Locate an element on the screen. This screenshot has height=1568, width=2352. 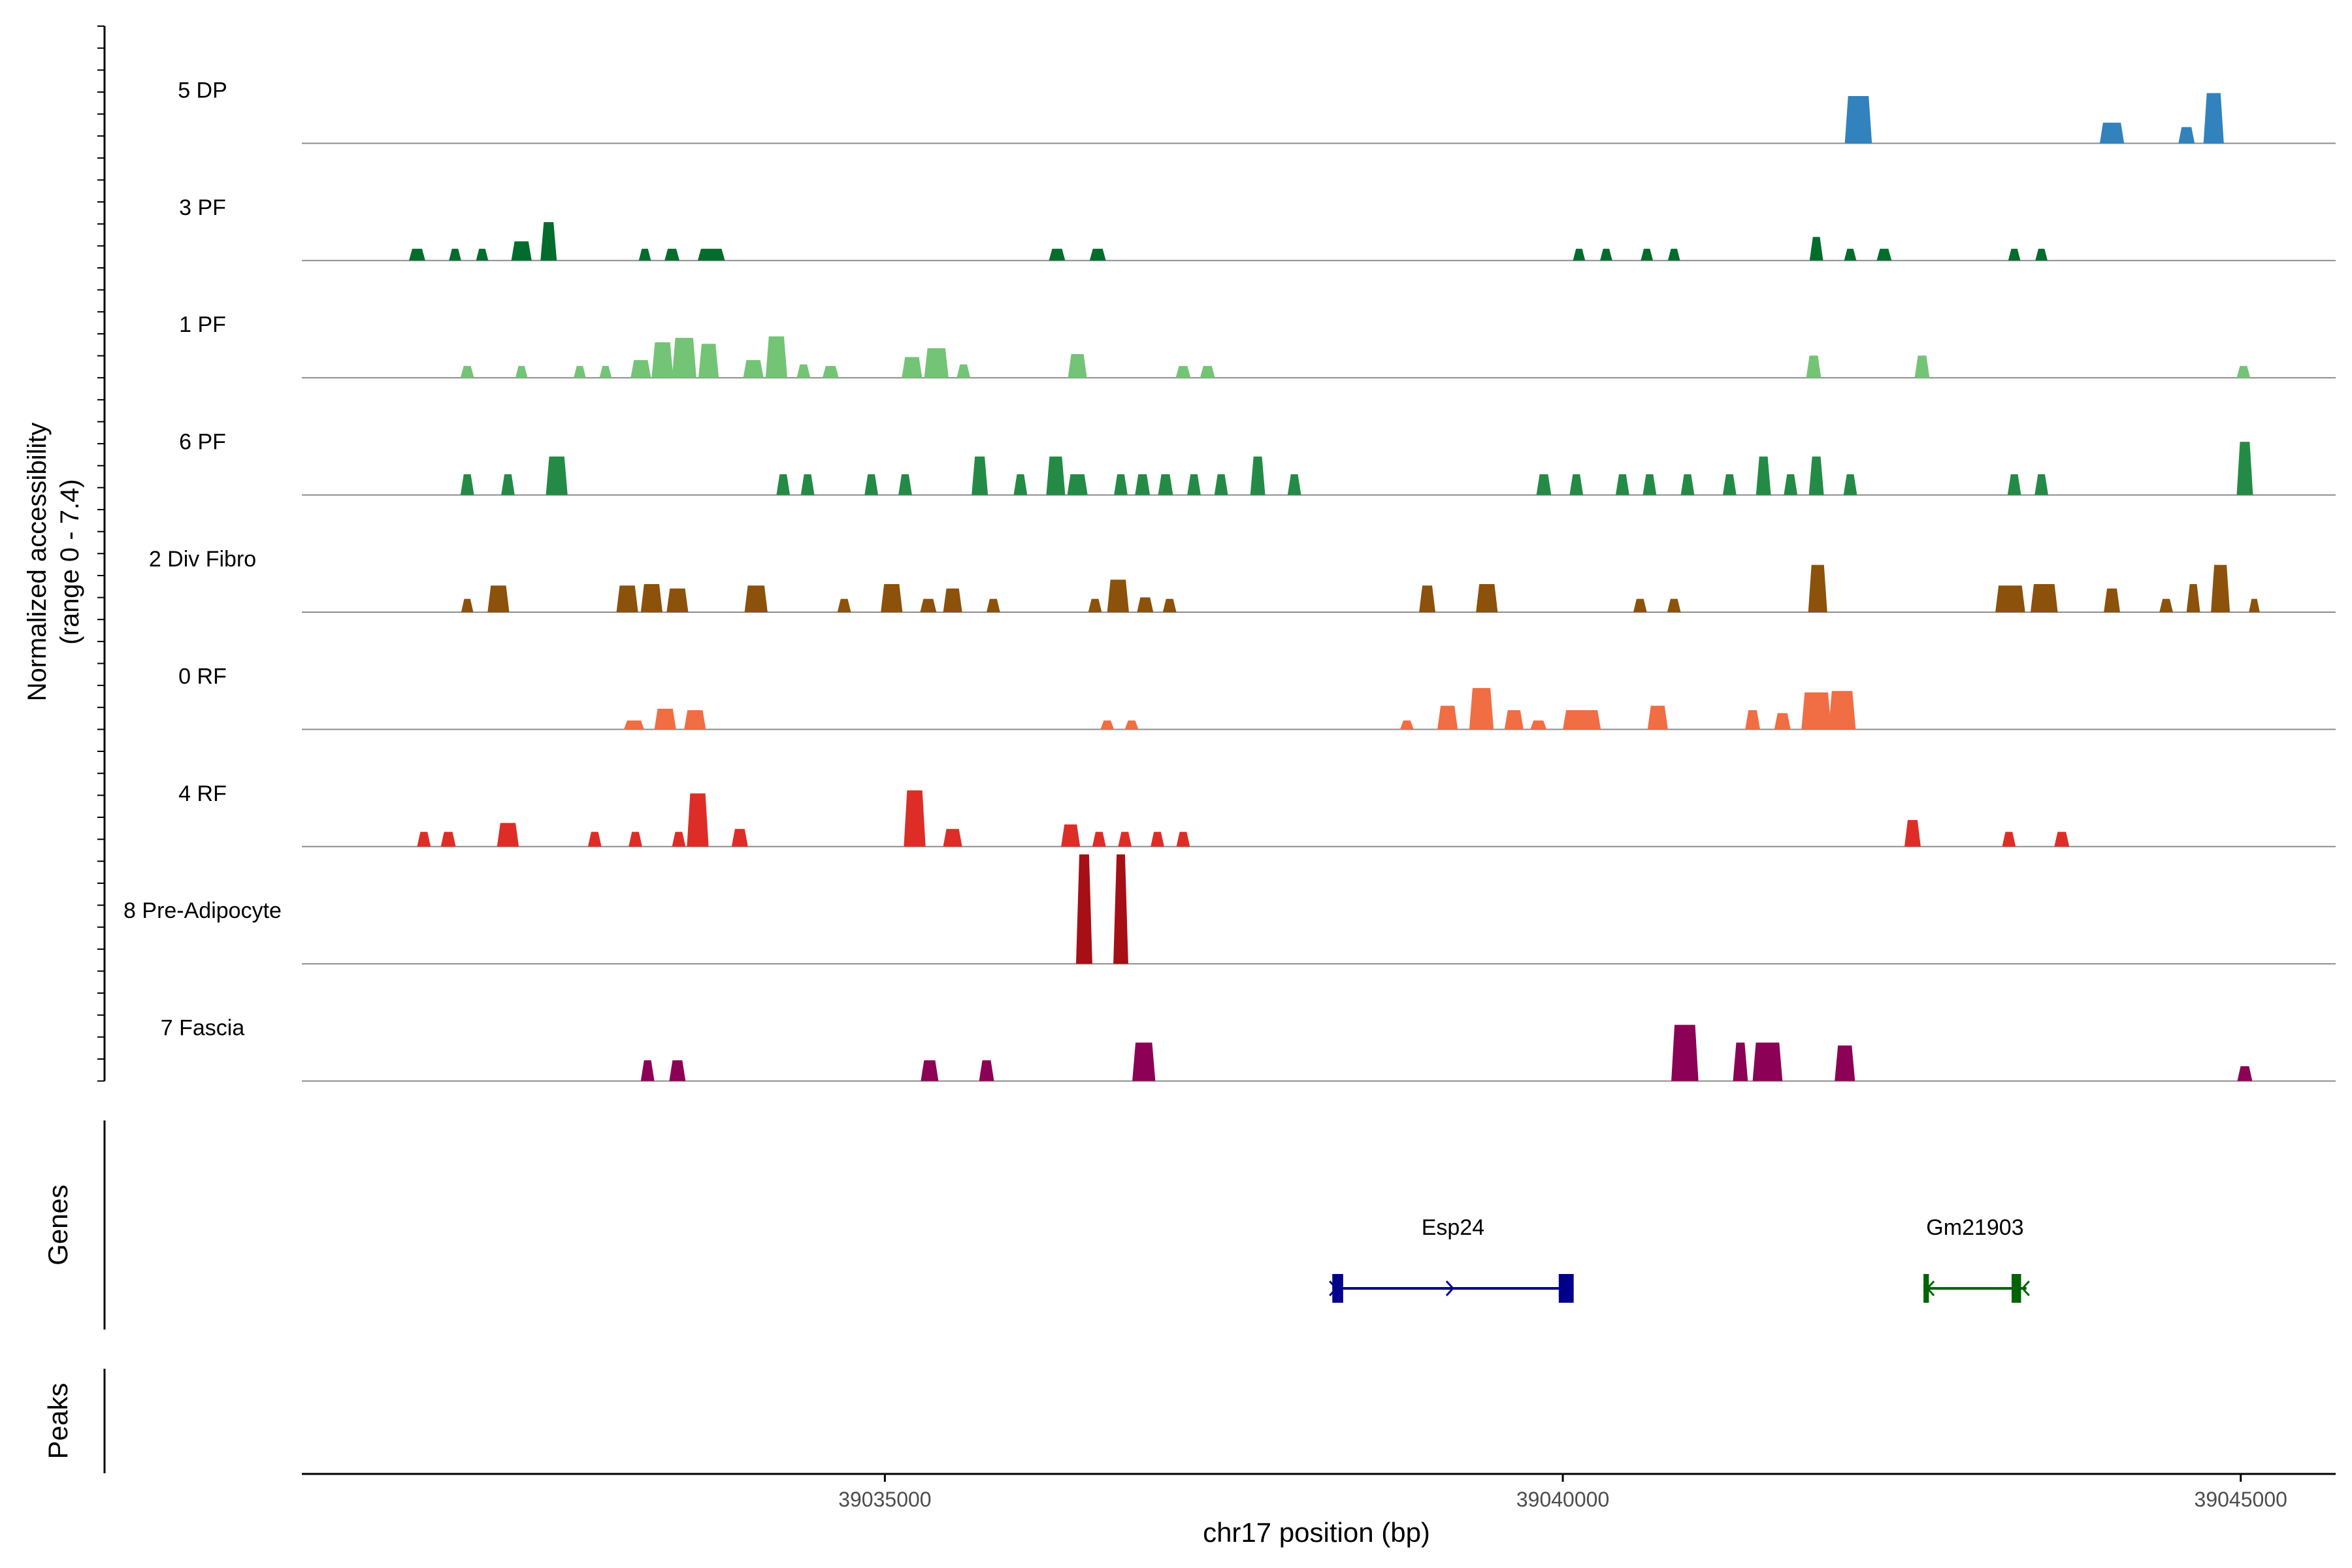
gene-gm21903: Gm21903 is located at coordinates (1976, 1259).